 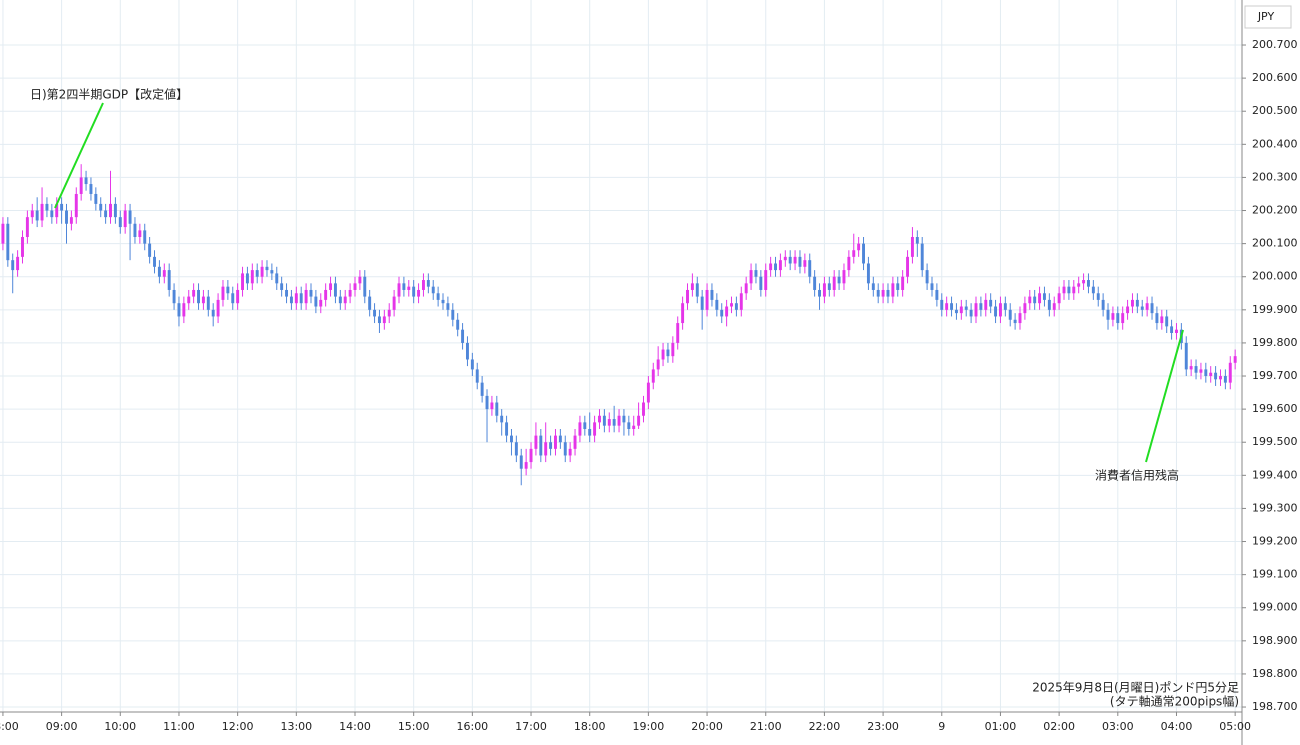 I want to click on y-tick-label: 199.500, so click(x=1275, y=441).